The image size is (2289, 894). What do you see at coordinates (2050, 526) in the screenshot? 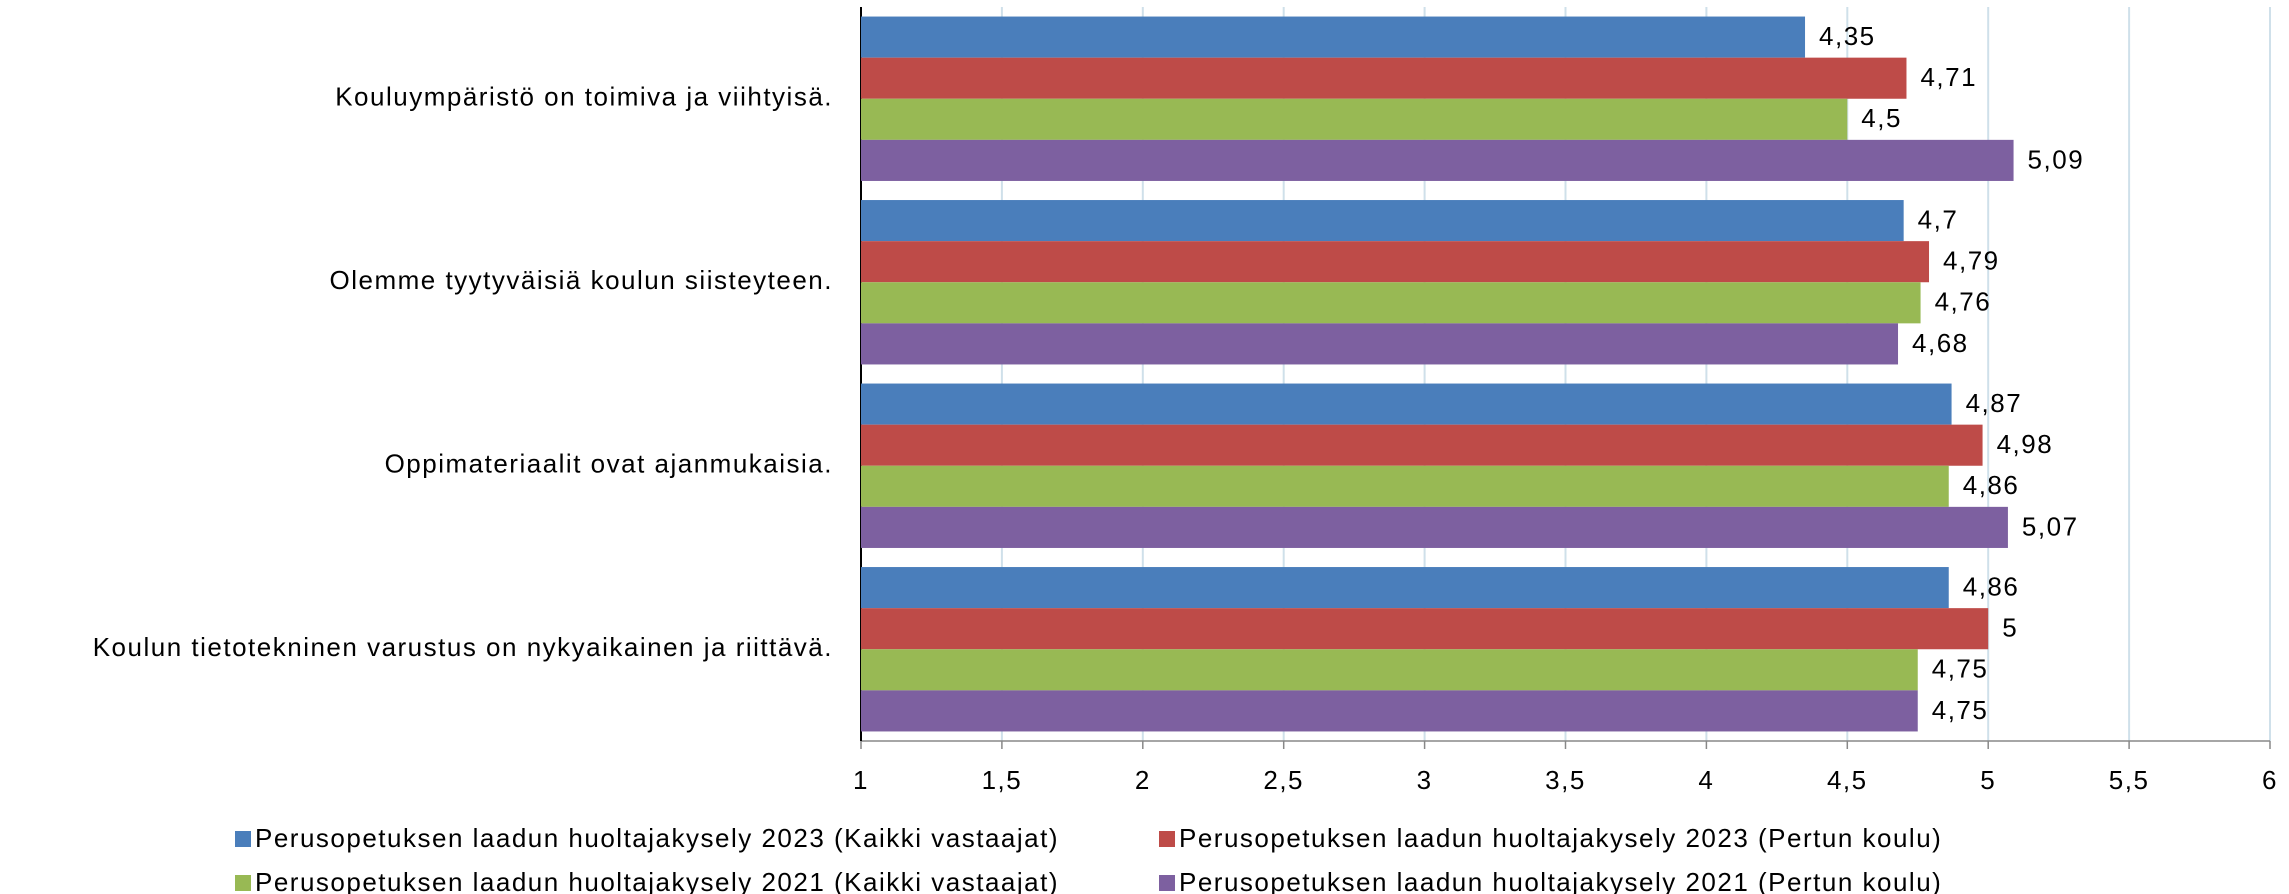
I see `value-label: 5,07` at bounding box center [2050, 526].